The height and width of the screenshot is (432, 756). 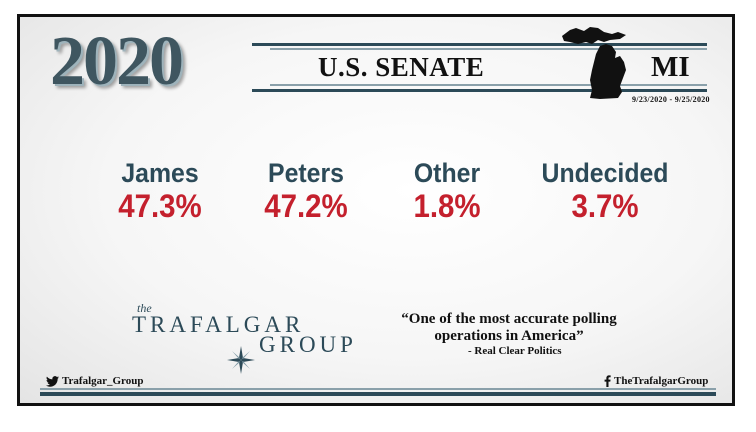 What do you see at coordinates (160, 173) in the screenshot?
I see `candidate-name: James` at bounding box center [160, 173].